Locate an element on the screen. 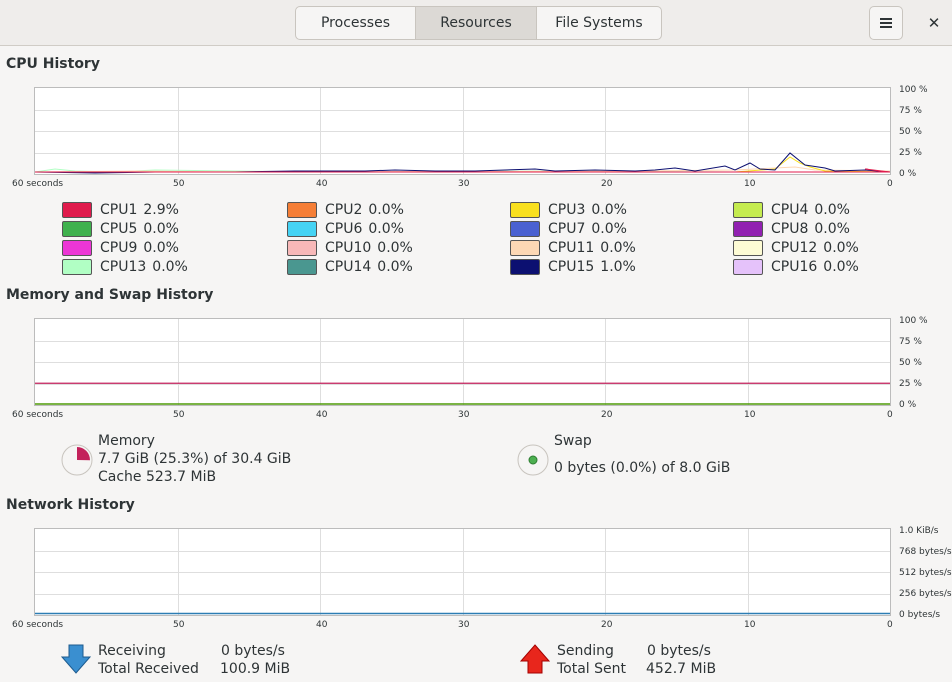 The width and height of the screenshot is (952, 682). mem-x-tick-label: 60 seconds is located at coordinates (38, 415).